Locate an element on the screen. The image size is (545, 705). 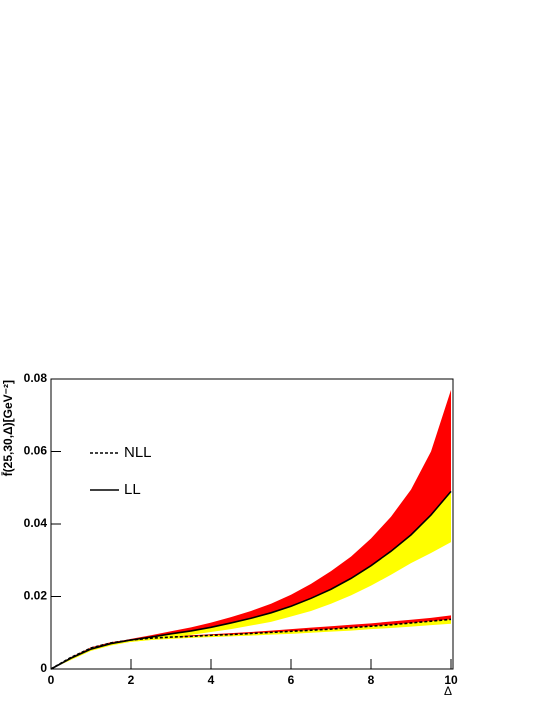
x-tick-label: 2 is located at coordinates (131, 680).